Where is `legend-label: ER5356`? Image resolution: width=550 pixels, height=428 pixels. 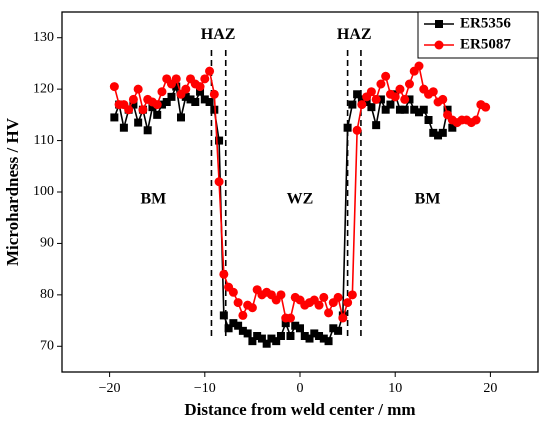
legend-label: ER5356 is located at coordinates (485, 23).